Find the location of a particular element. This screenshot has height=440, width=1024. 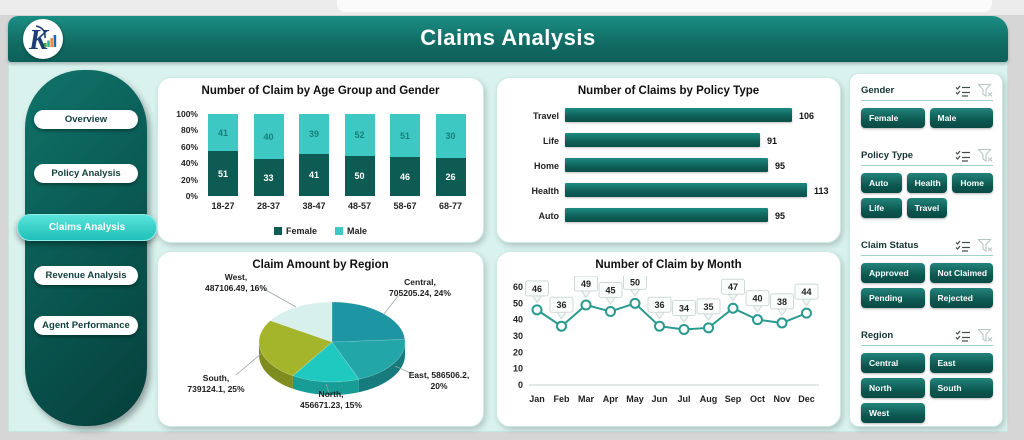

bar-column-28-37: 40 33 is located at coordinates (268, 155).